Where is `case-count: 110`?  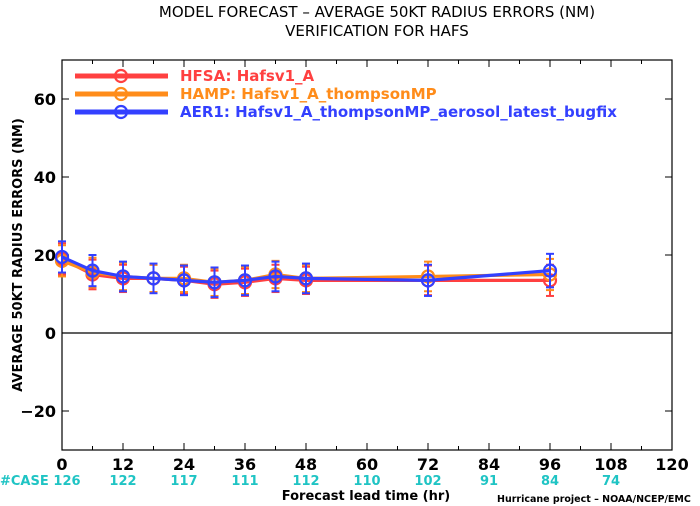 case-count: 110 is located at coordinates (366, 481).